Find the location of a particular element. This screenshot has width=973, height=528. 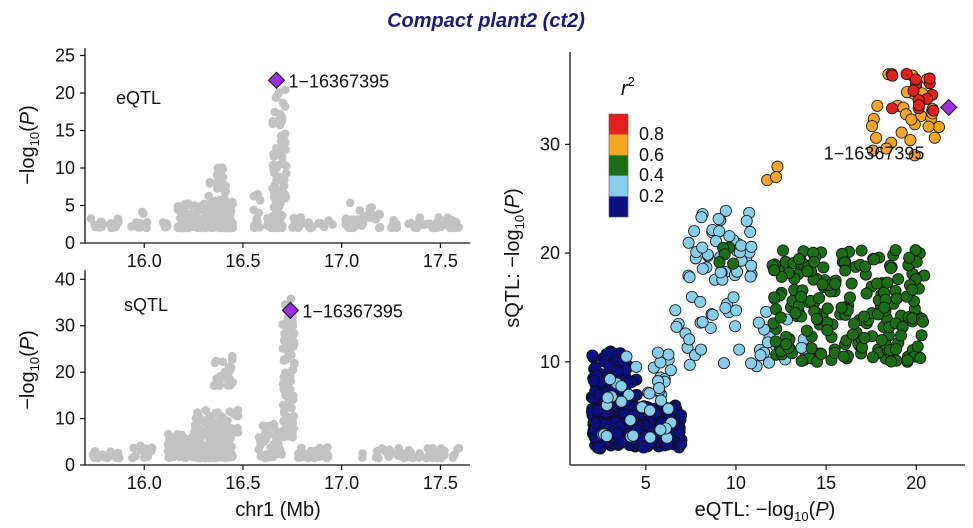

sqtl-x-tick-label: 17.5 is located at coordinates (440, 483).